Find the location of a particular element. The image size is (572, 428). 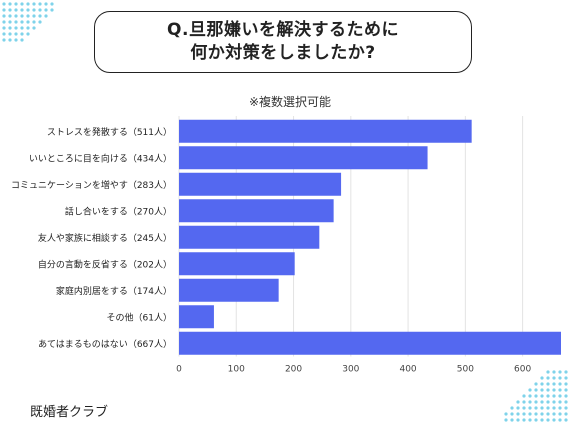

decorative-dot-pattern-bottom-right is located at coordinates (536, 396).